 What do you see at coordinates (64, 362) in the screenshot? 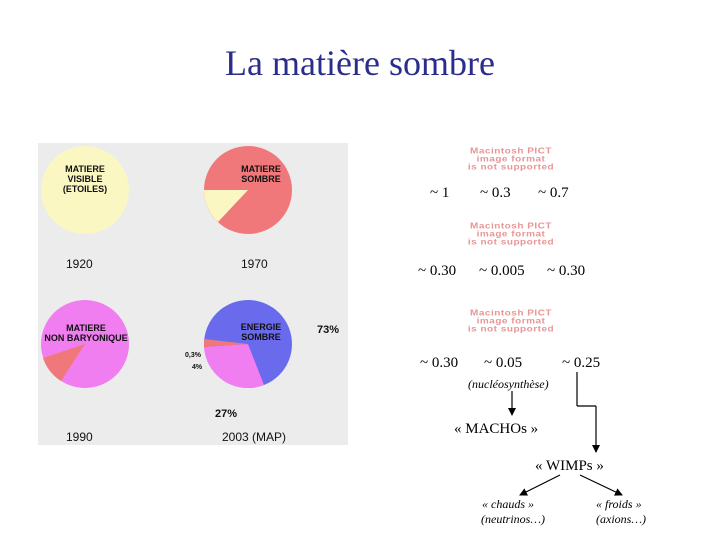
I see `pie-1990-slice` at bounding box center [64, 362].